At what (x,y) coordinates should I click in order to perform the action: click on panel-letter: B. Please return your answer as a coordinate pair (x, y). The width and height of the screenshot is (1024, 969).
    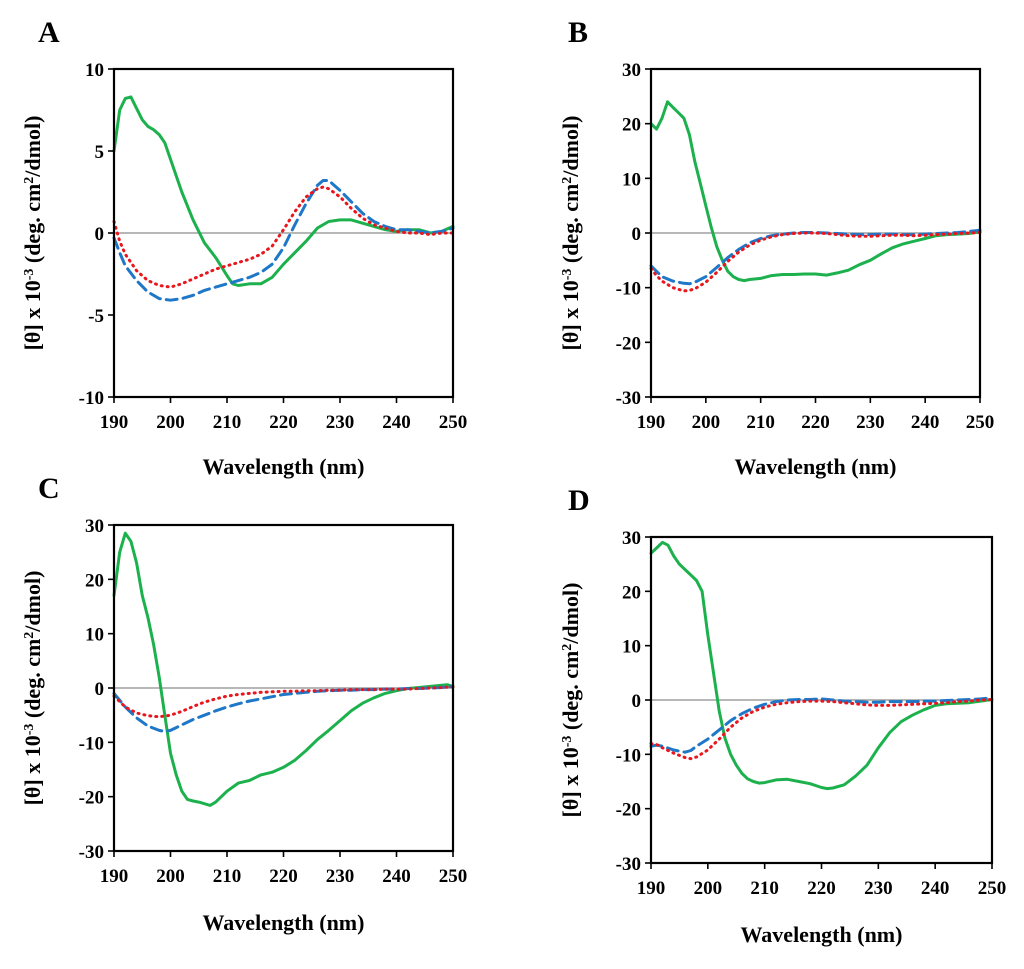
    Looking at the image, I should click on (578, 32).